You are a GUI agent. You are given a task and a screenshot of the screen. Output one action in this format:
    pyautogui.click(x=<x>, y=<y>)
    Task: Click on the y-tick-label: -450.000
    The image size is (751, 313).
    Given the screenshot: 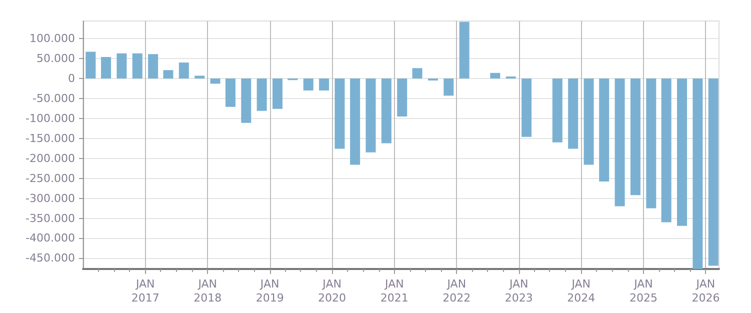 What is the action you would take?
    pyautogui.click(x=50, y=258)
    